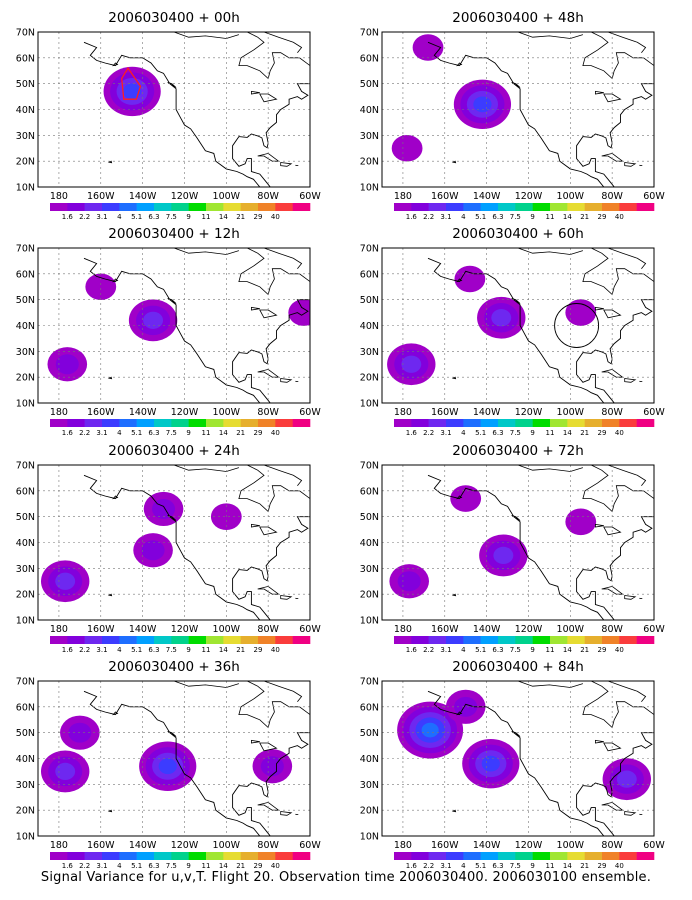 This screenshot has height=900, width=692. What do you see at coordinates (101, 650) in the screenshot?
I see `colorbar-label: 3.1` at bounding box center [101, 650].